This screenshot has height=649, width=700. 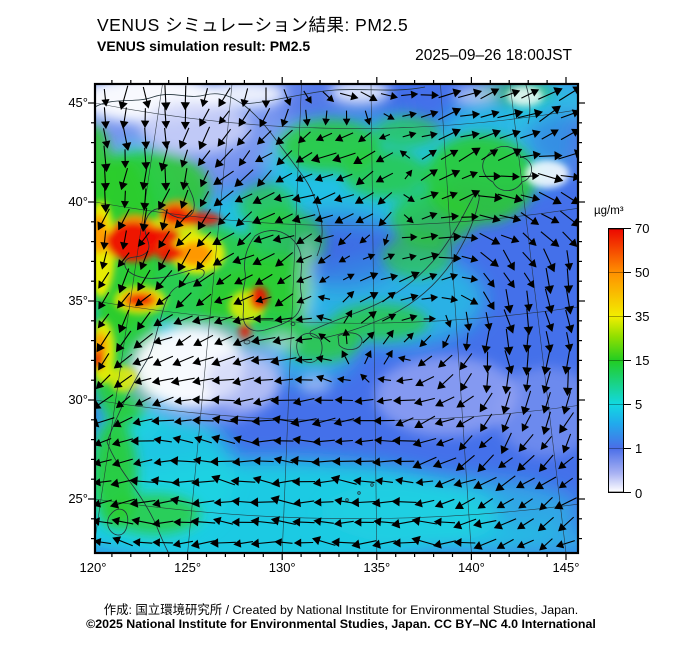 I want to click on datetime-label: 2025–09–26 18:00JST, so click(x=493, y=55).